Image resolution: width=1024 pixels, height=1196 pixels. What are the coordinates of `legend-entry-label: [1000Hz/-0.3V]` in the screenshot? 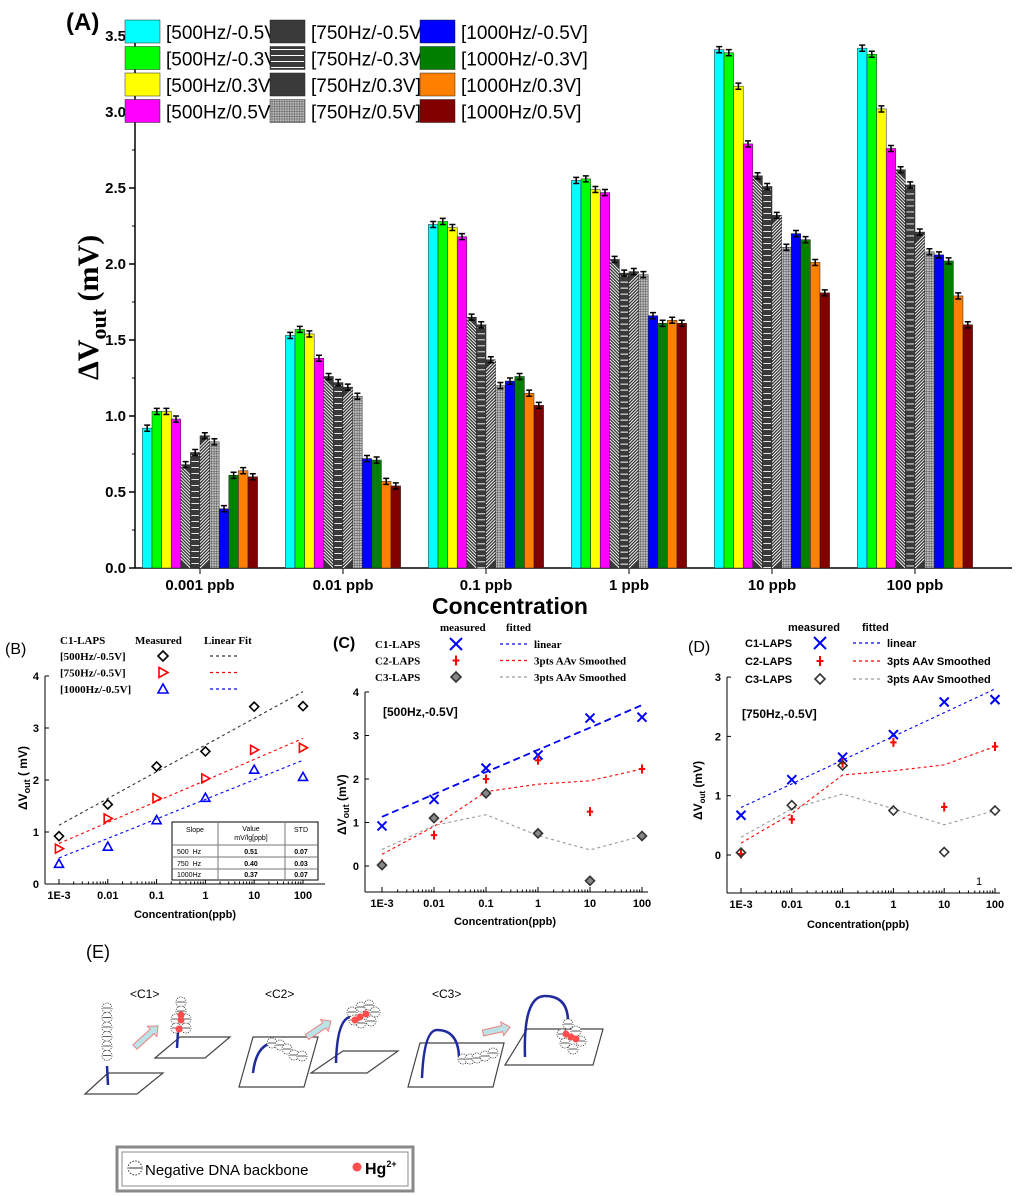 It's located at (524, 60).